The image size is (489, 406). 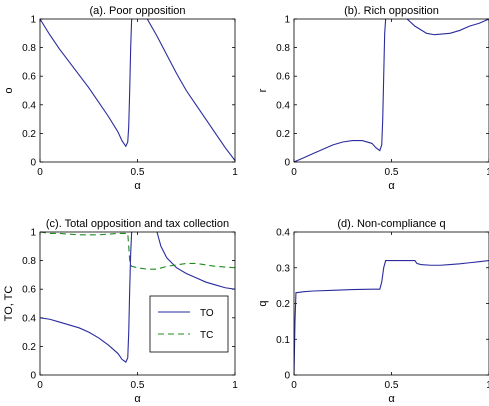 I want to click on legend-label-tc: TC, so click(x=206, y=335).